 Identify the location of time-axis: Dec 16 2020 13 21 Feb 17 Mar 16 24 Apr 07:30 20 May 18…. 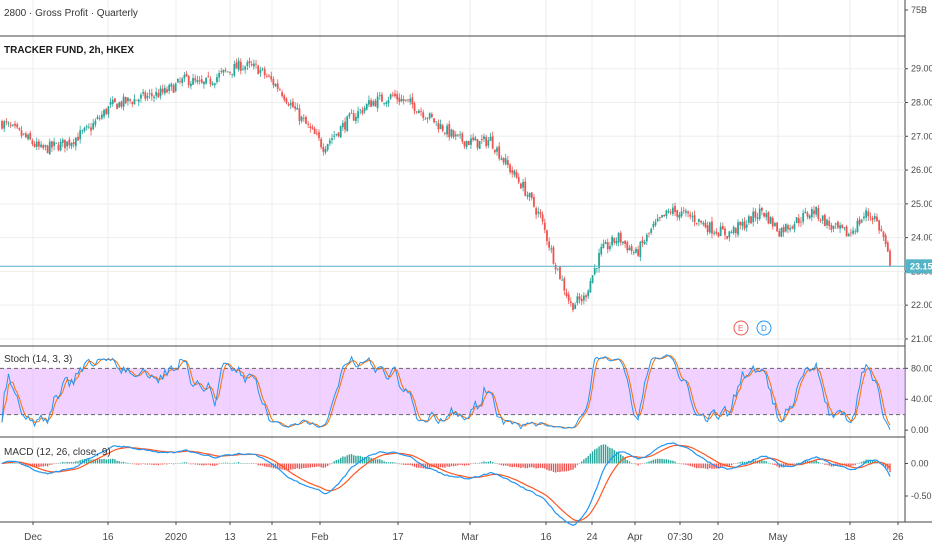
(464, 532).